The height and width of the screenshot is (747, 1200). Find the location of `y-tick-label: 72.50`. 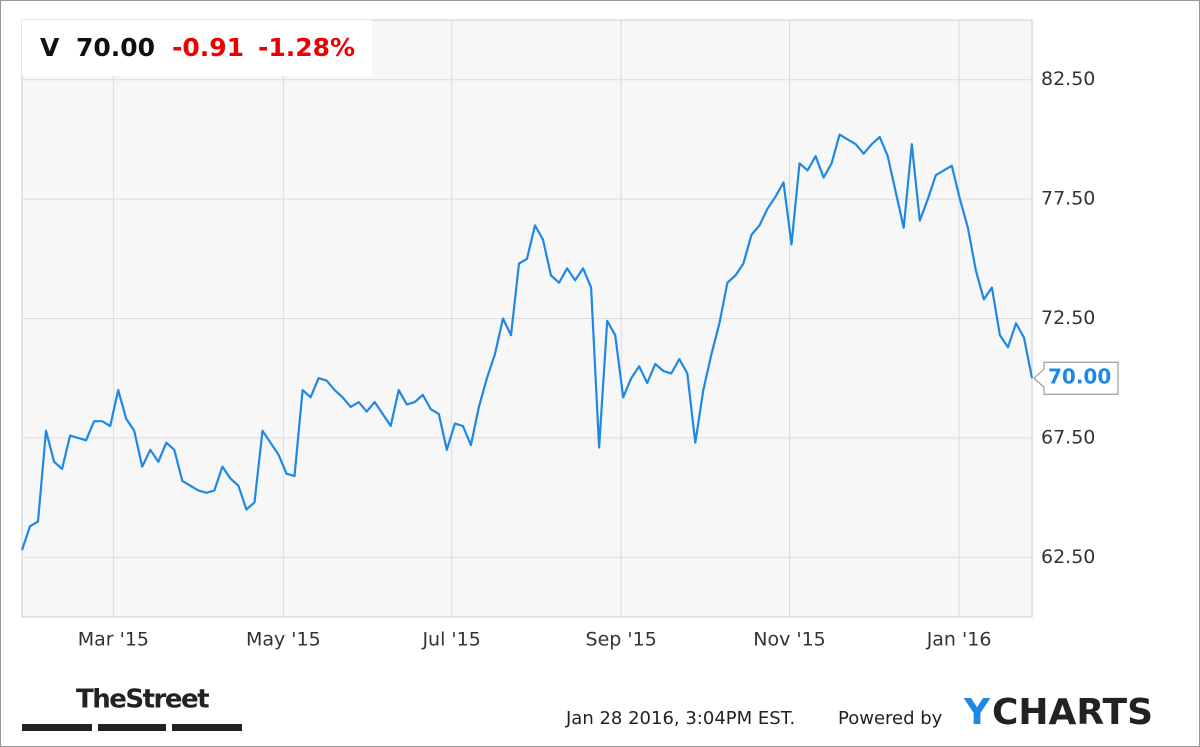

y-tick-label: 72.50 is located at coordinates (1068, 318).